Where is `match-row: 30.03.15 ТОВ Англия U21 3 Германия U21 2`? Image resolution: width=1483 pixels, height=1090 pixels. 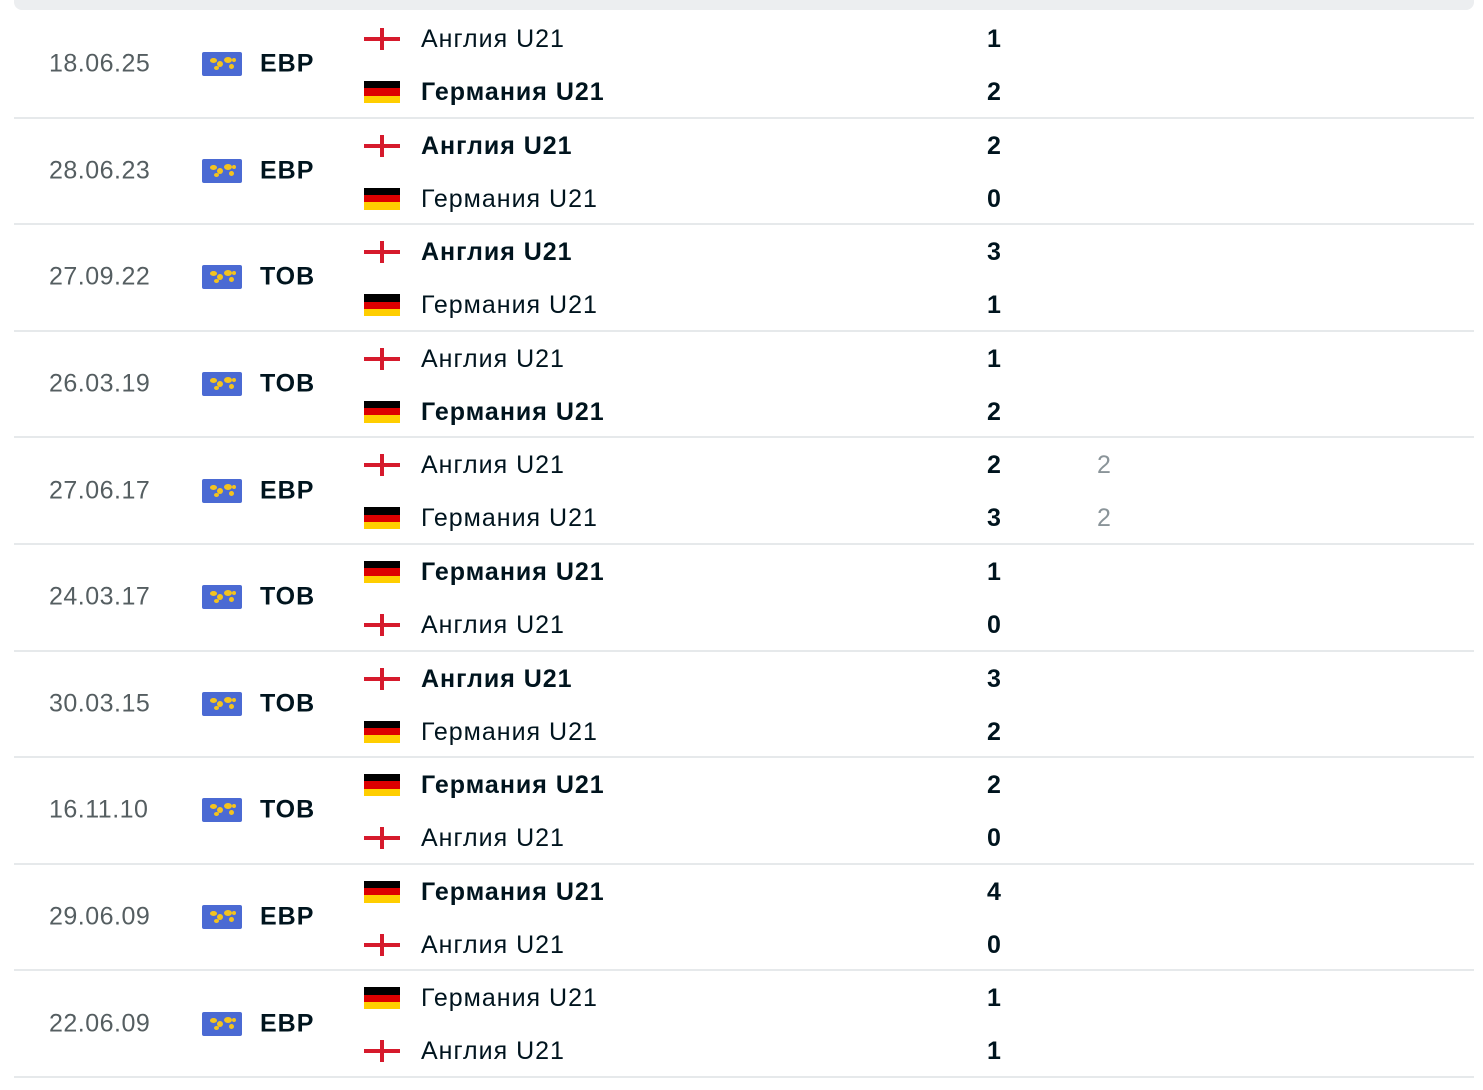
match-row: 30.03.15 ТОВ Англия U21 3 Германия U21 2 is located at coordinates (744, 705).